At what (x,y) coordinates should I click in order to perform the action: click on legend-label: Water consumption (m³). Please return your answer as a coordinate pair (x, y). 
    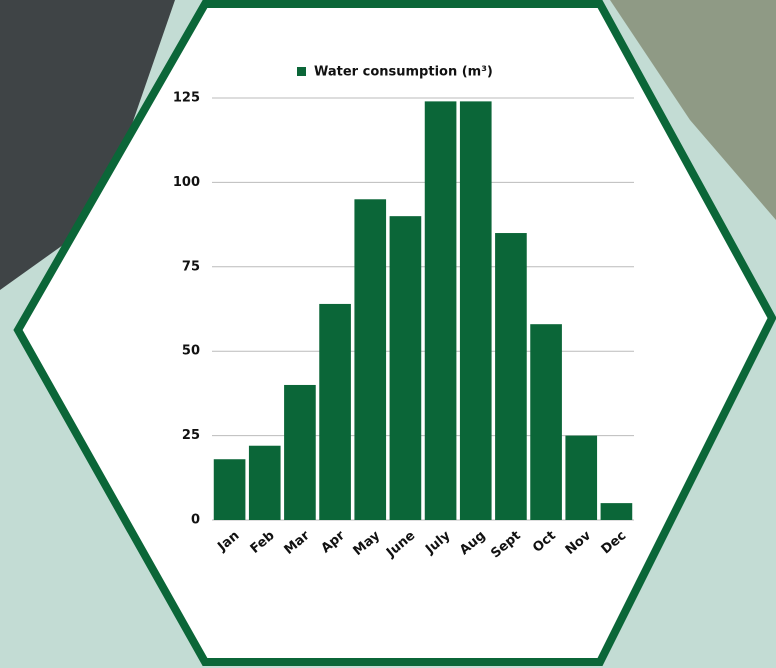
    Looking at the image, I should click on (403, 72).